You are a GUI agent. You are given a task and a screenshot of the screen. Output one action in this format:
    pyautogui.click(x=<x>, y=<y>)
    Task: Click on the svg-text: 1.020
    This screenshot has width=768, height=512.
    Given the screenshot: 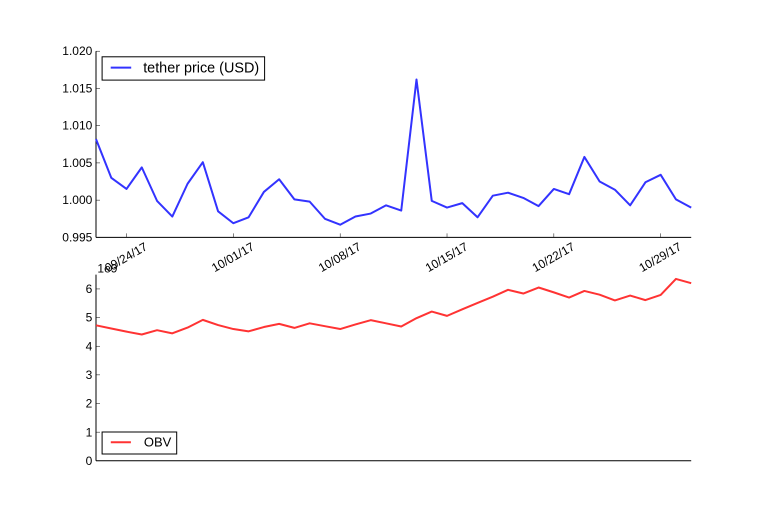 What is the action you would take?
    pyautogui.click(x=77, y=51)
    